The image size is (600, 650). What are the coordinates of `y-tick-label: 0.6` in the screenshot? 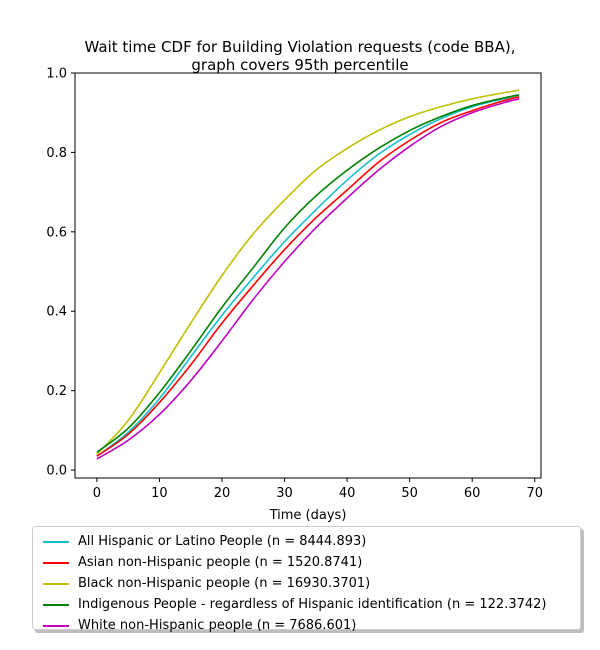 It's located at (56, 232).